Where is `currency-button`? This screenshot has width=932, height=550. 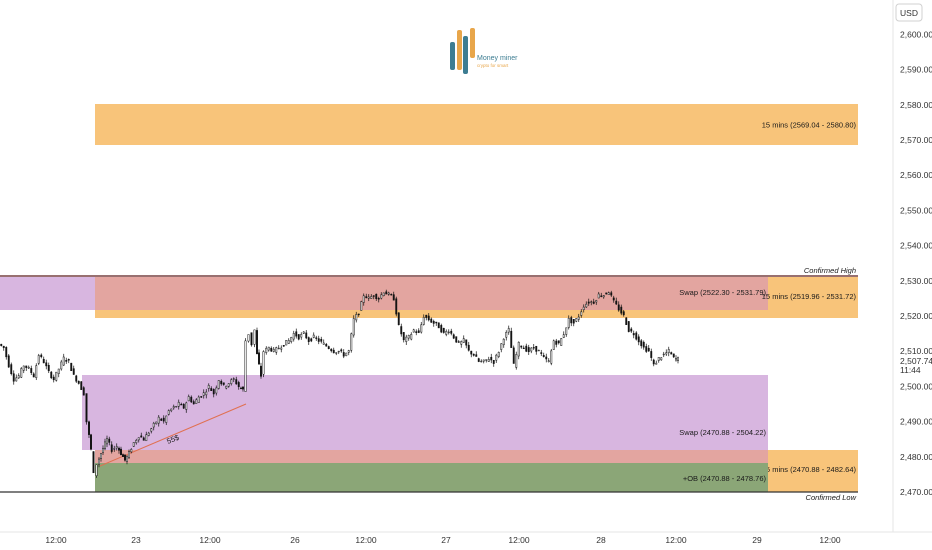
currency-button is located at coordinates (909, 12).